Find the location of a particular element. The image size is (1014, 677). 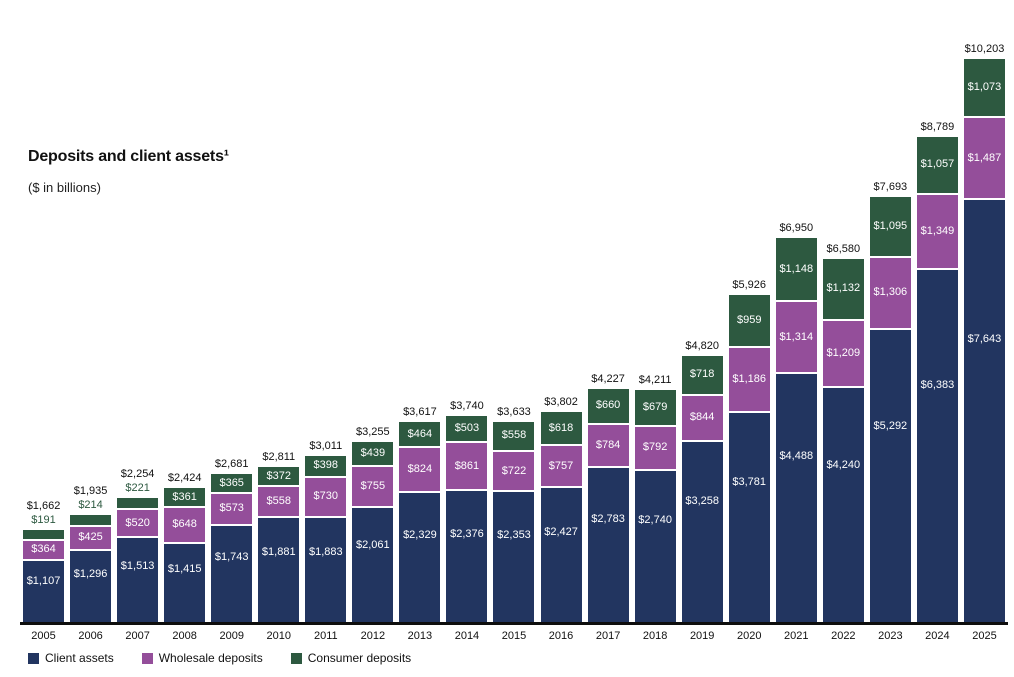

segment-value: $2,376 is located at coordinates (467, 533).